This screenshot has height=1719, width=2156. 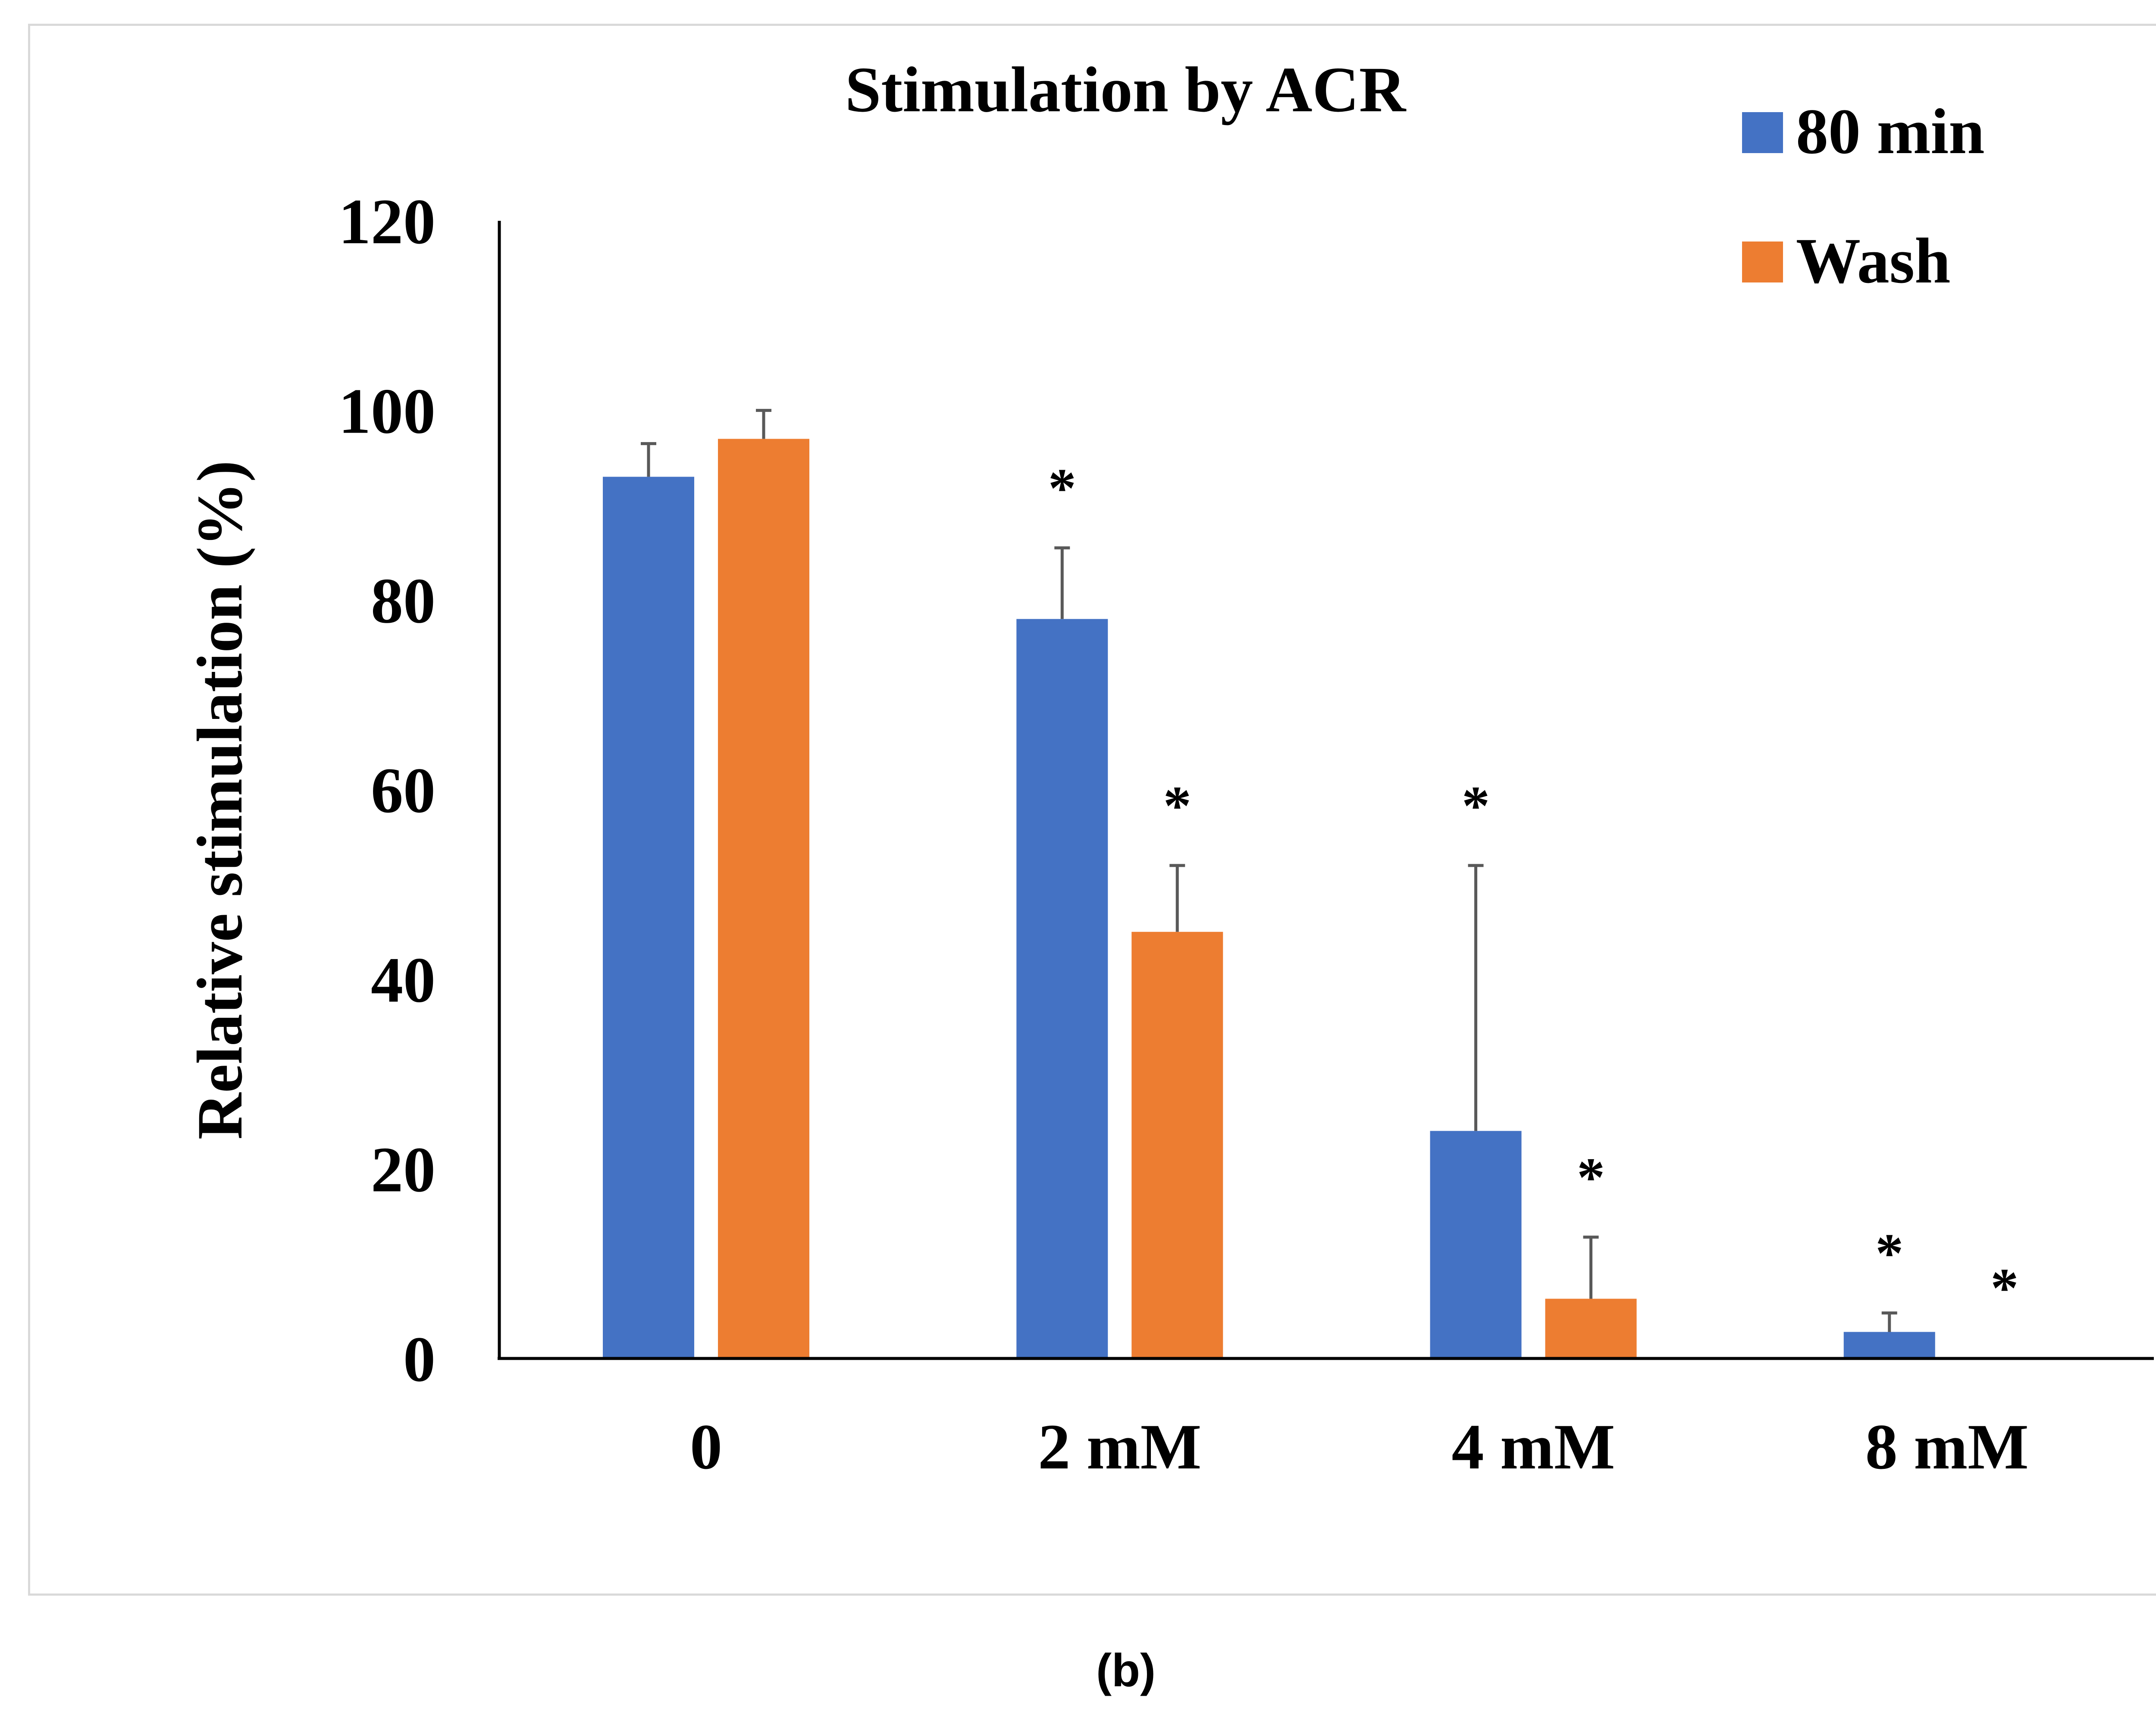 What do you see at coordinates (1359, 1447) in the screenshot?
I see `x-tick-labels: 0 2 mM 4 mM 8 mM` at bounding box center [1359, 1447].